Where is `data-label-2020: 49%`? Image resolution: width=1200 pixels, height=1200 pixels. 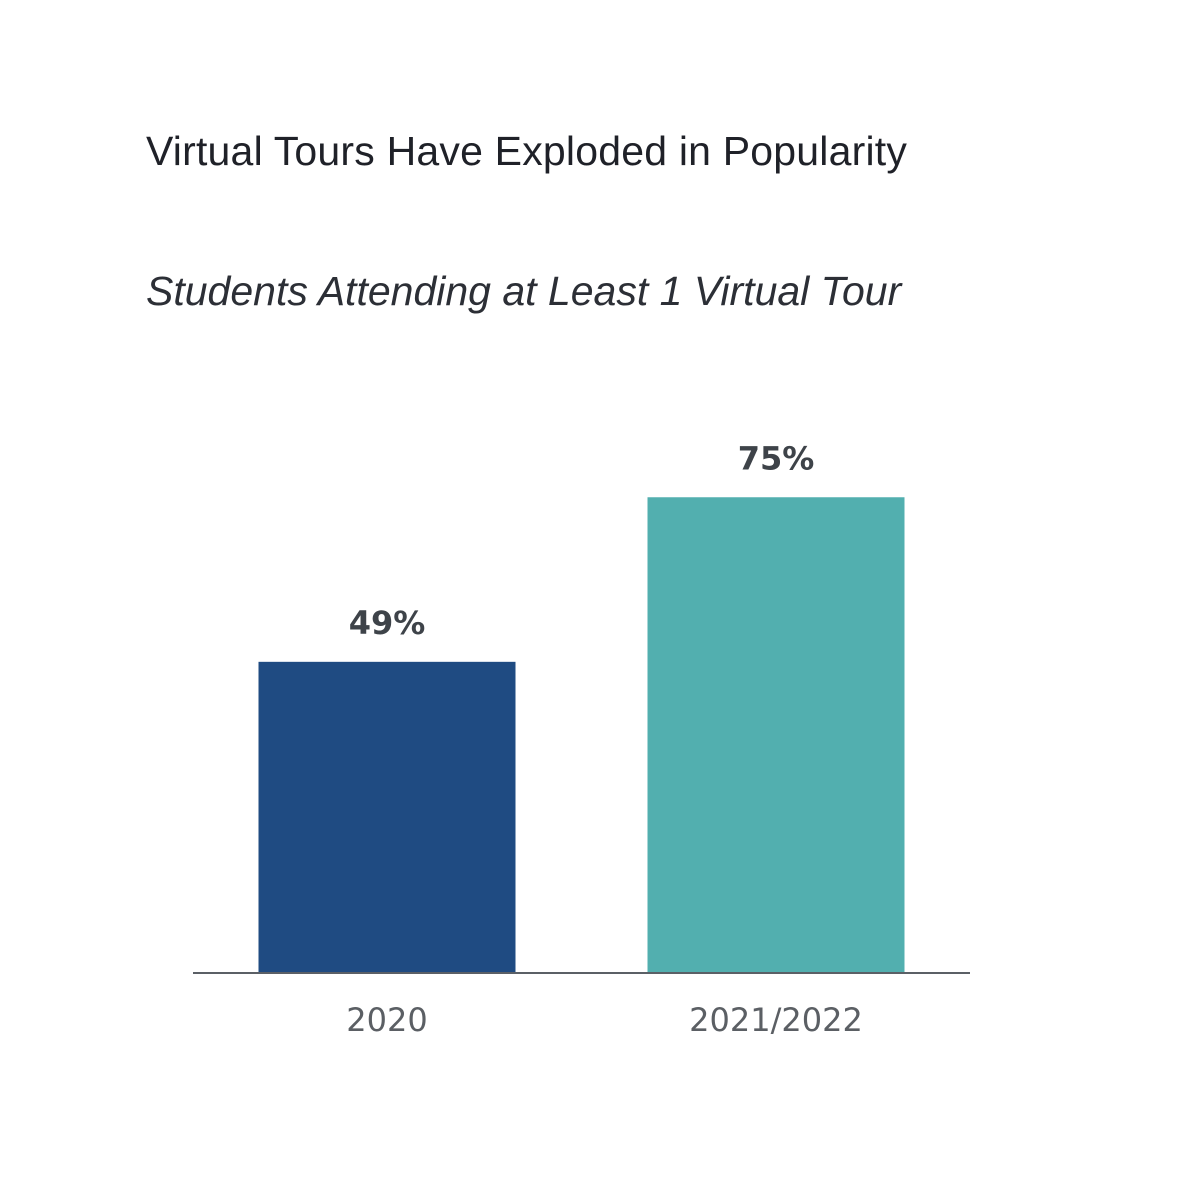 data-label-2020: 49% is located at coordinates (387, 623).